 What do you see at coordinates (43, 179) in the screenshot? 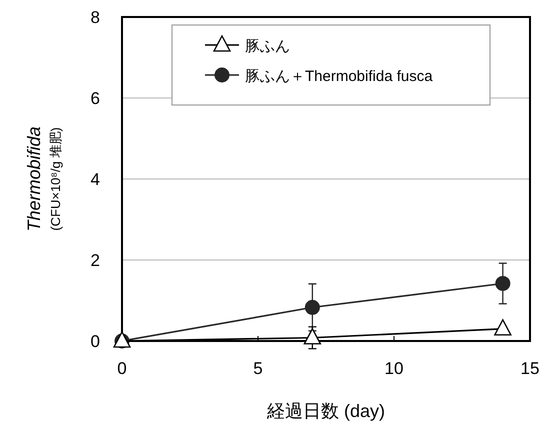
I see `y-axis-title: Thermobifida (CFU×10⁸/g 堆肥)` at bounding box center [43, 179].